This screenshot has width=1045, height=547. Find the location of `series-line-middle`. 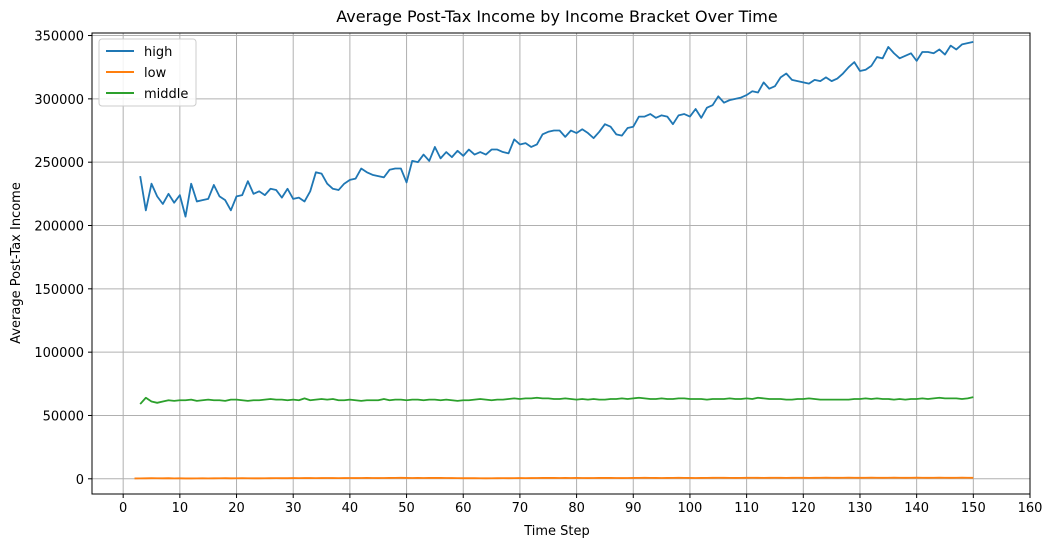

series-line-middle is located at coordinates (556, 400).